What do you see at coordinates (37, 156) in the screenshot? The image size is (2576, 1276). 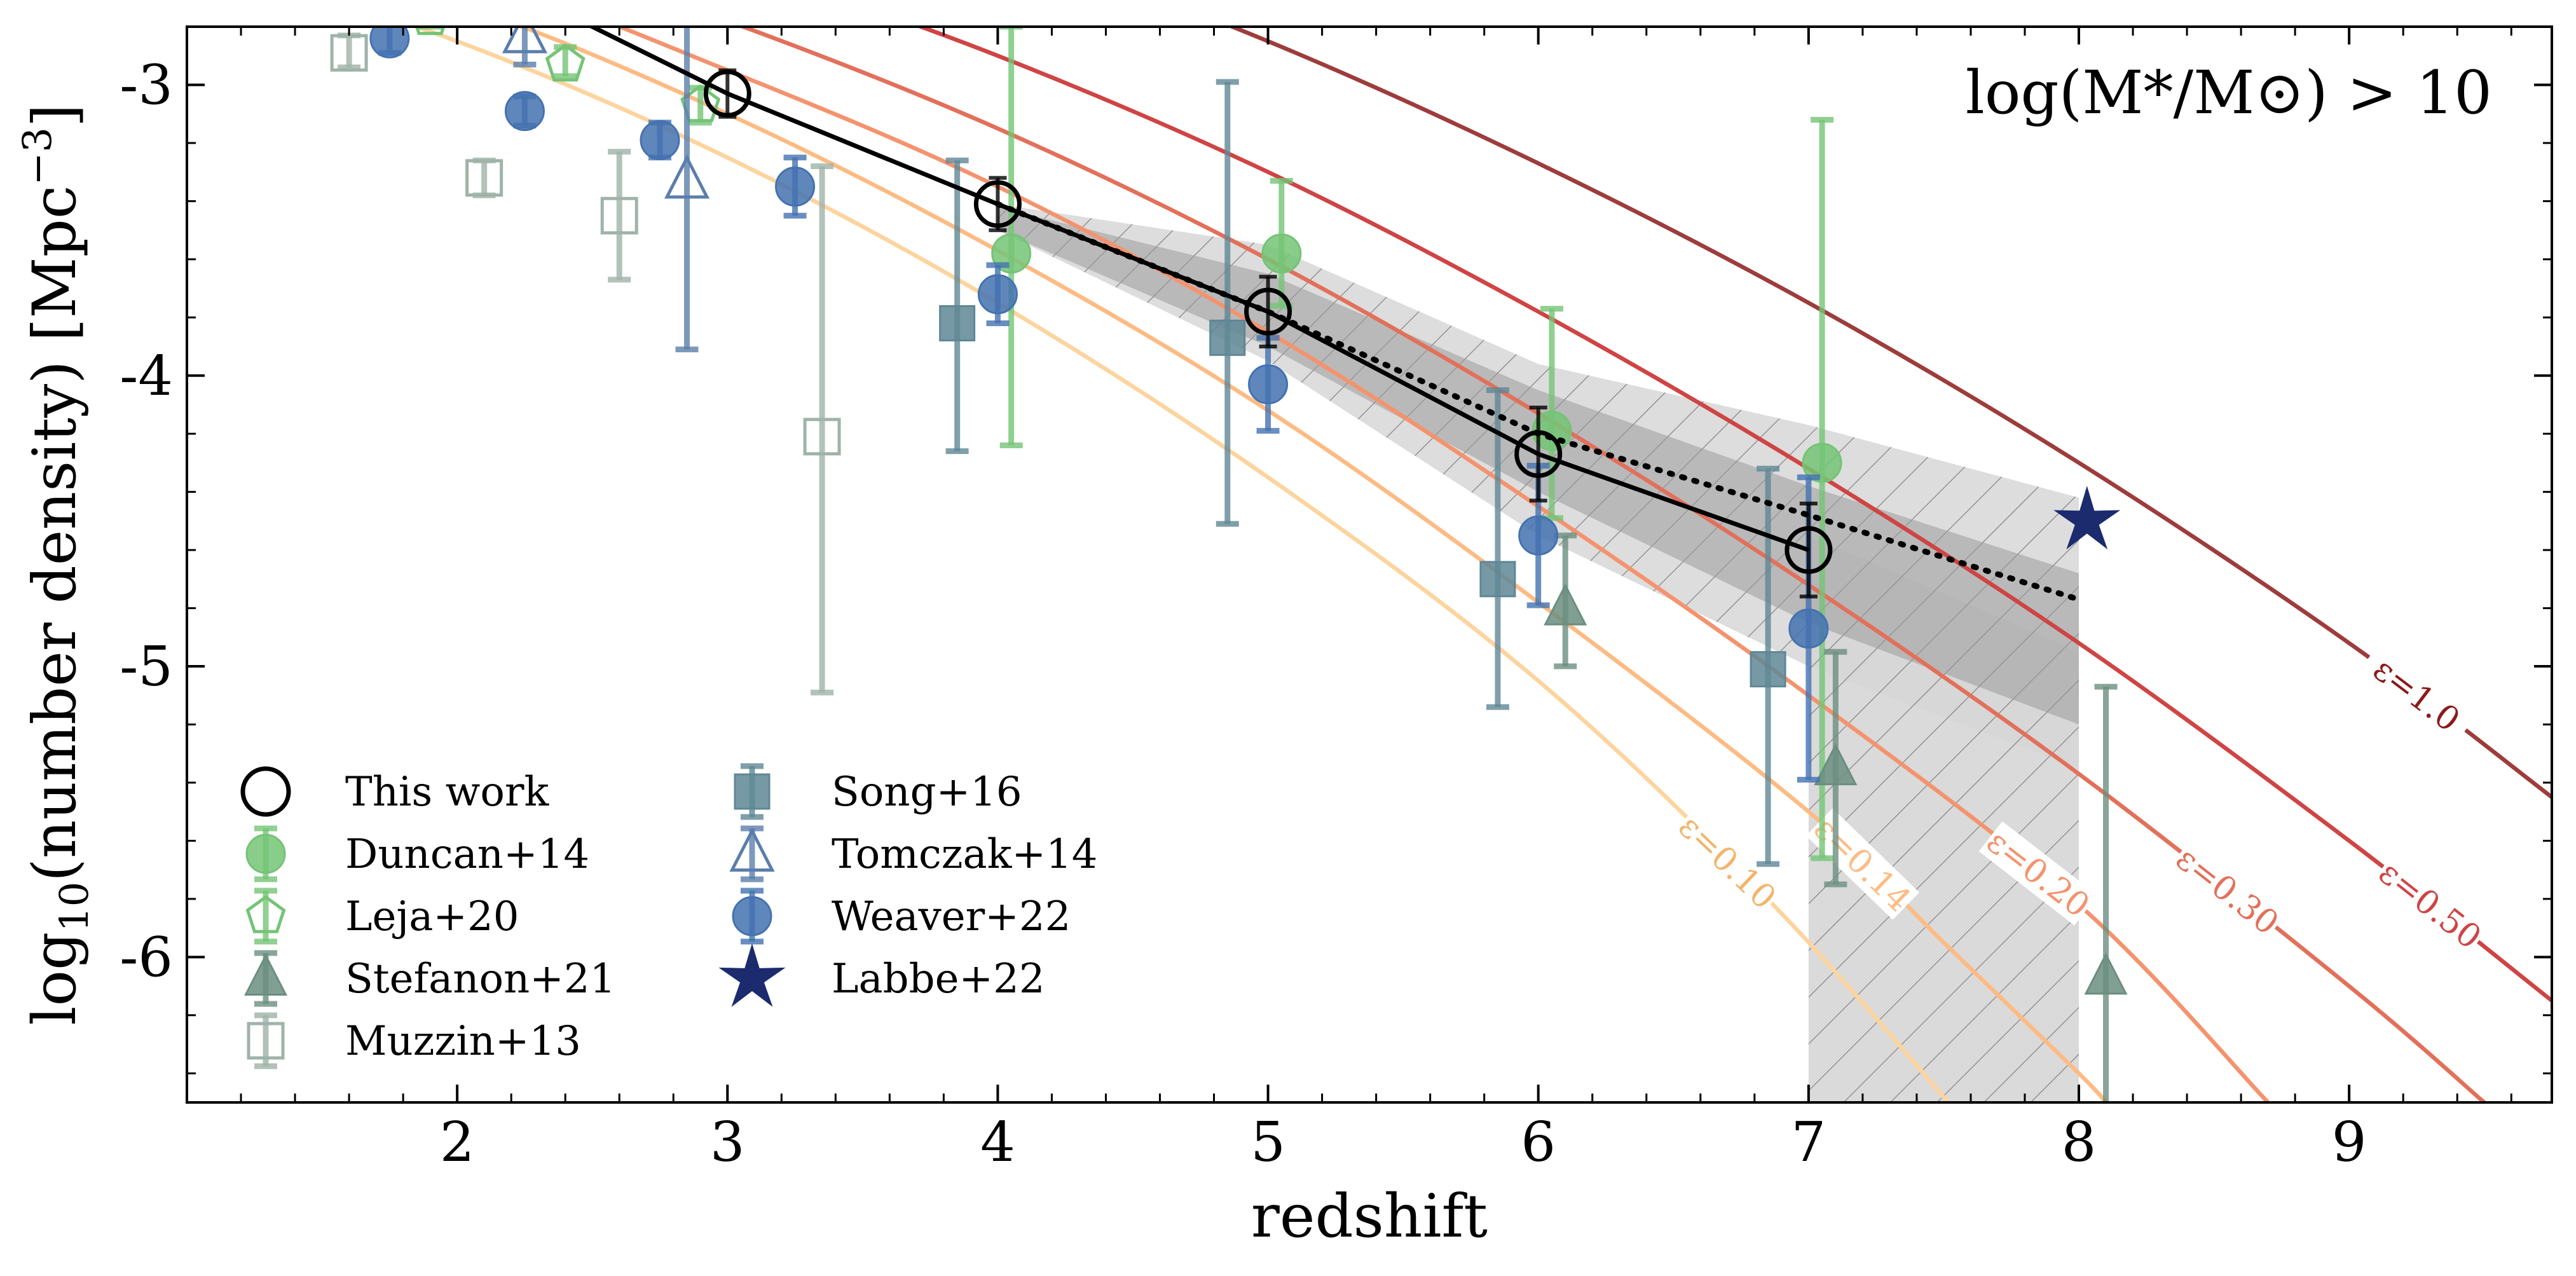 I see `y-axis-title-part: −3` at bounding box center [37, 156].